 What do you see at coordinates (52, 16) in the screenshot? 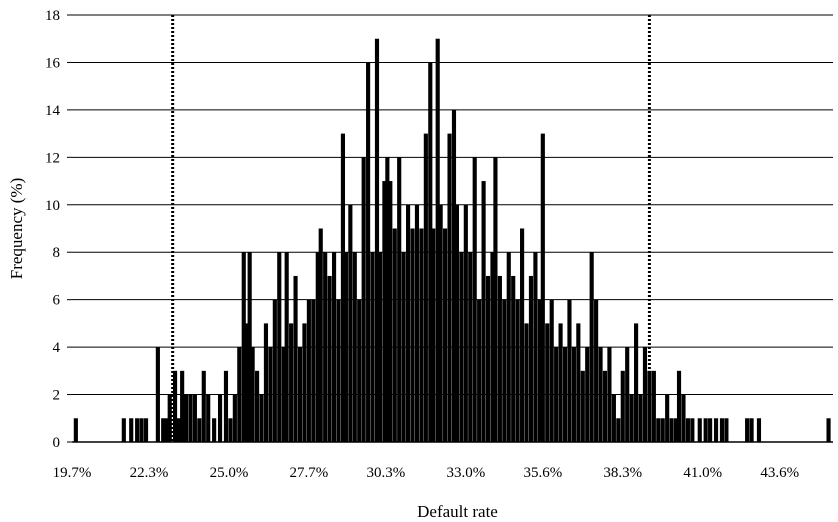
I see `y-tick-label: 18` at bounding box center [52, 16].